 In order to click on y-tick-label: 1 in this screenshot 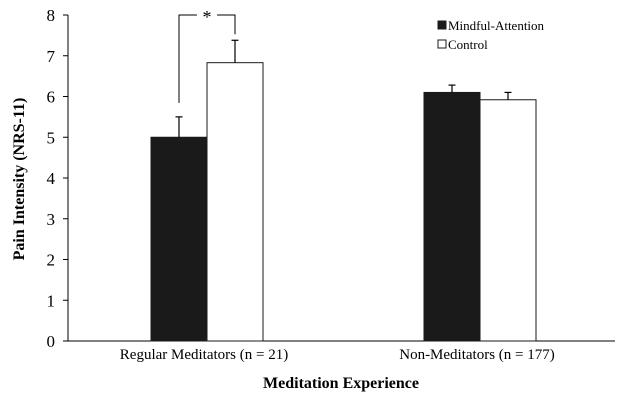, I will do `click(51, 300)`.